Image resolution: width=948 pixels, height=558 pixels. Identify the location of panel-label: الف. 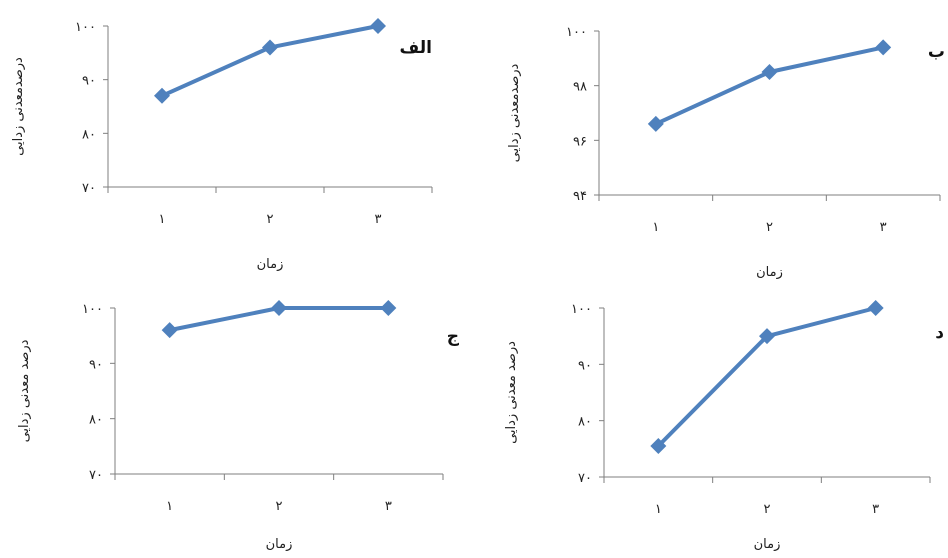
(416, 48).